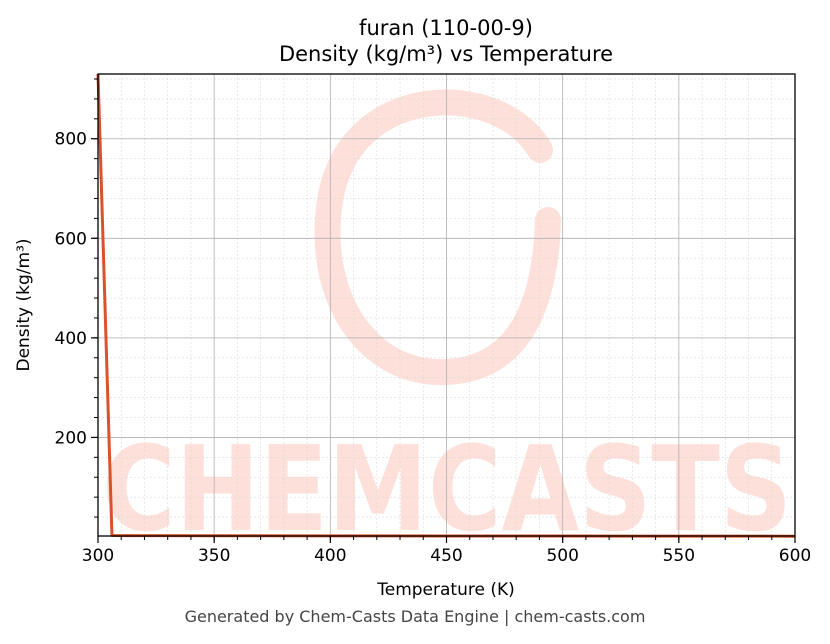  I want to click on chart-subtitle: Density (kg/m³) vs Temperature, so click(446, 54).